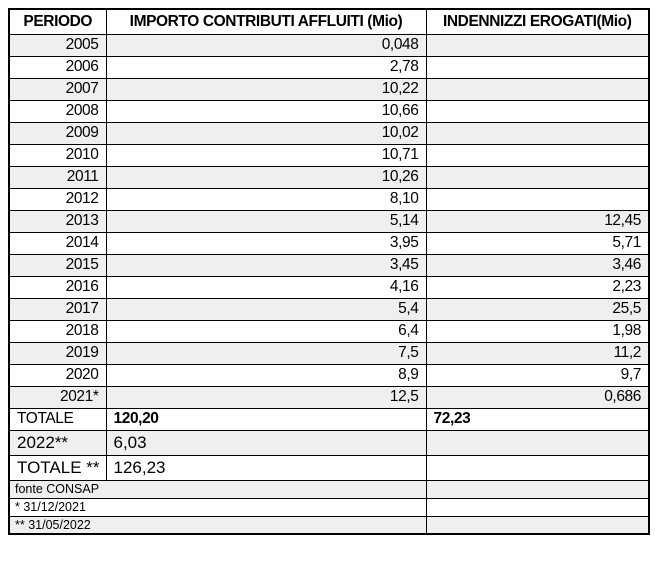 Image resolution: width=655 pixels, height=568 pixels. I want to click on table-row: TOTALE 120,20 72,23, so click(329, 419).